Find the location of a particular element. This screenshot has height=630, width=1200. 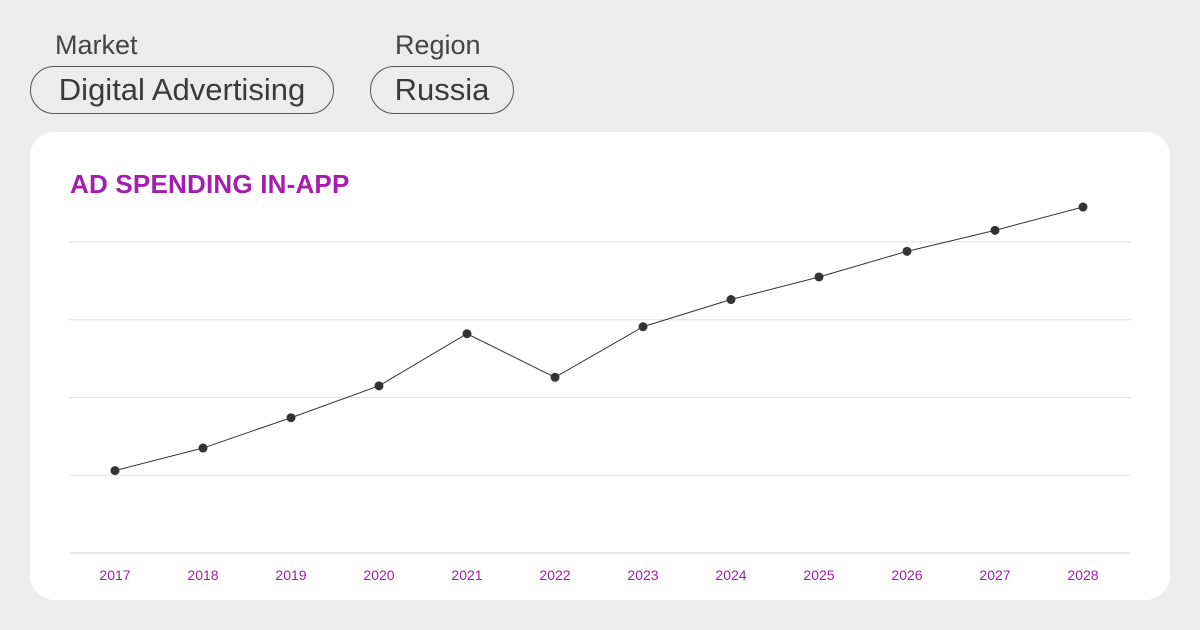

x-tick-label: 2020 is located at coordinates (378, 575).